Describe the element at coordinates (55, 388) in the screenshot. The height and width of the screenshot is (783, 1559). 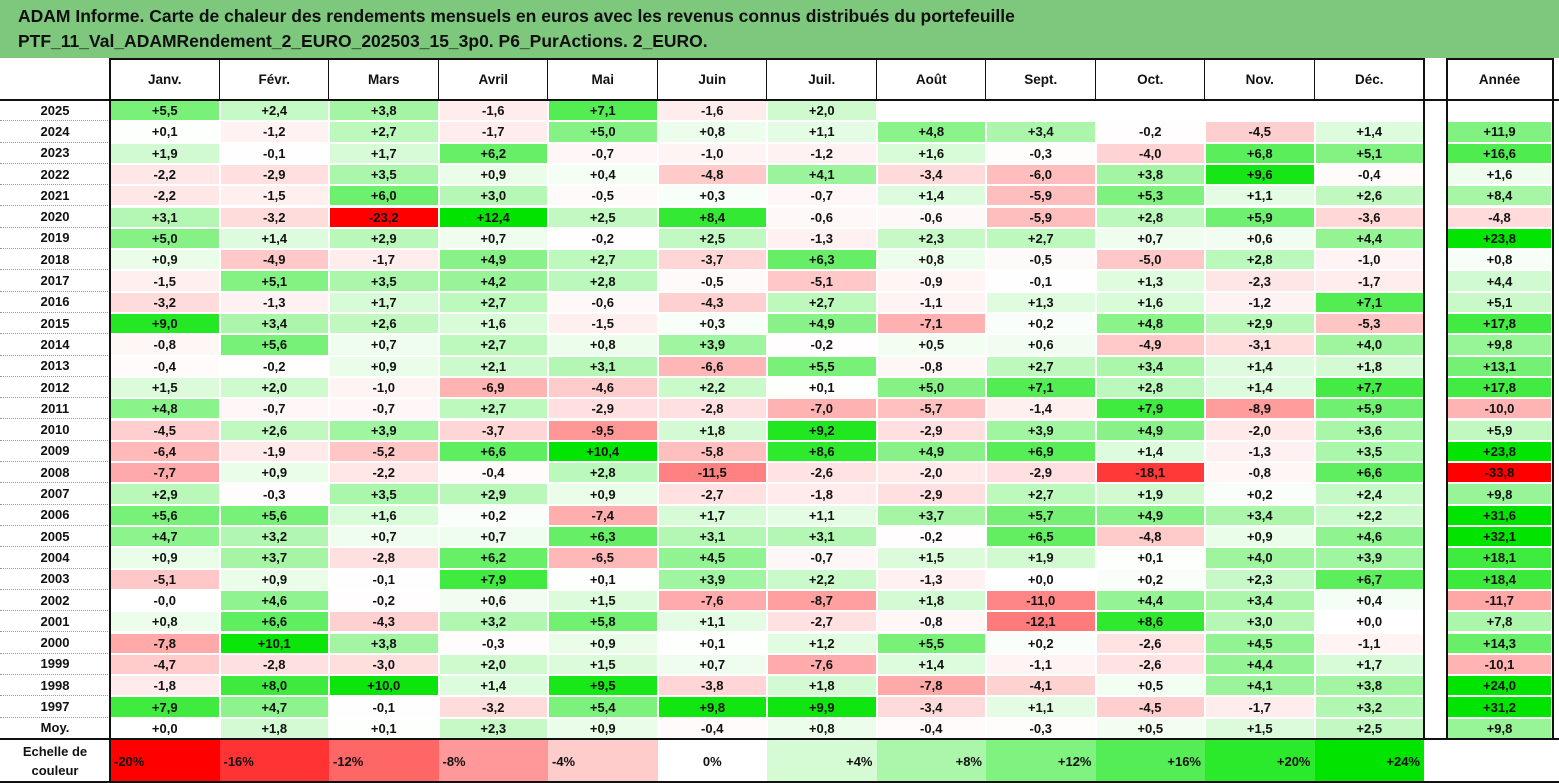
I see `year-label: 2012` at that location.